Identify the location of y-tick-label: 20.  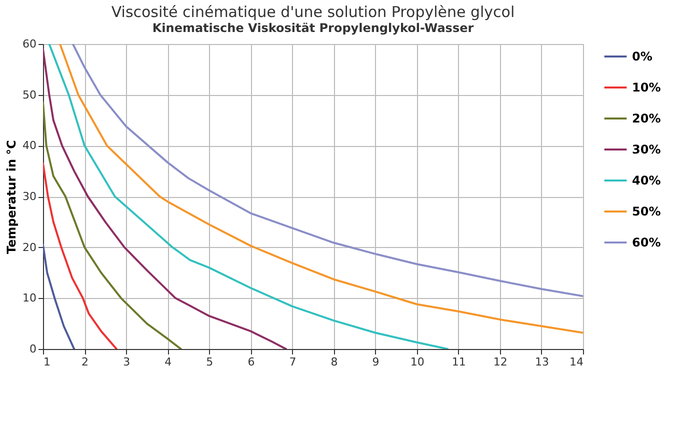
(29, 247).